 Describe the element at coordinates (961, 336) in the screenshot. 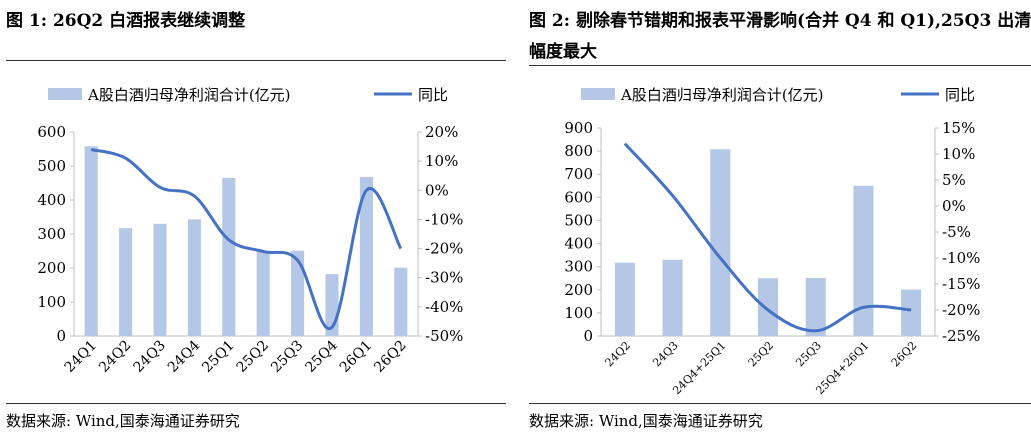

I see `right-tick-label: -25%` at that location.